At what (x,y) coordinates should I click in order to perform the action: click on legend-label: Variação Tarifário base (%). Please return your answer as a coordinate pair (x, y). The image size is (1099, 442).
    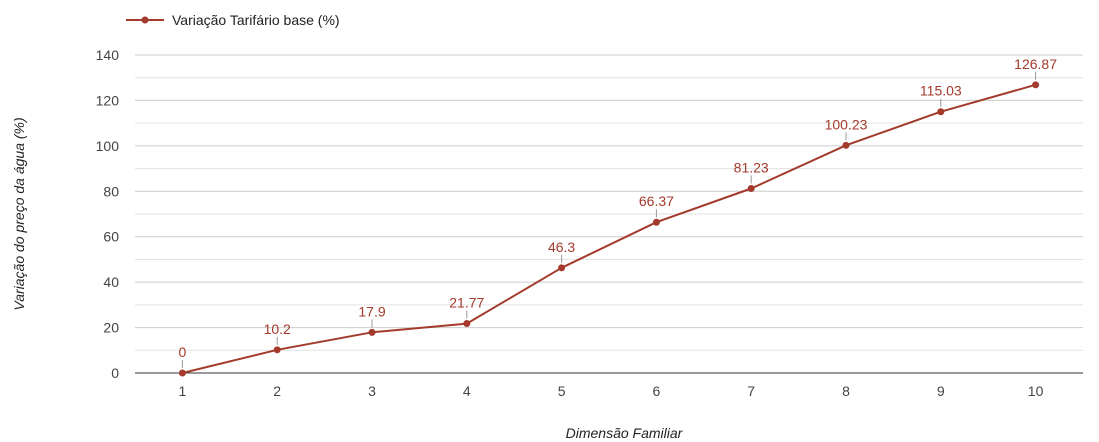
    Looking at the image, I should click on (256, 20).